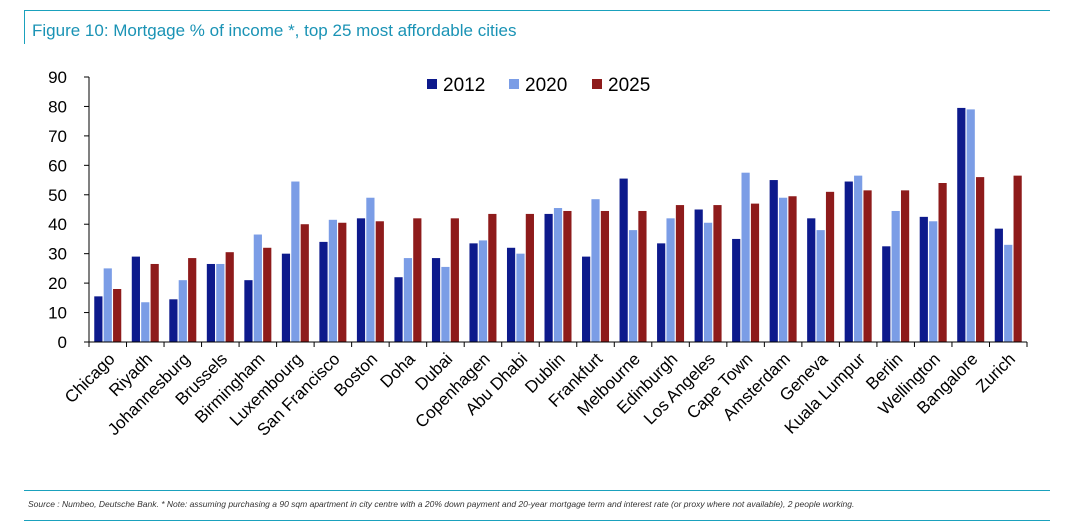  Describe the element at coordinates (820, 286) in the screenshot. I see `bar-2020-geneva` at that location.